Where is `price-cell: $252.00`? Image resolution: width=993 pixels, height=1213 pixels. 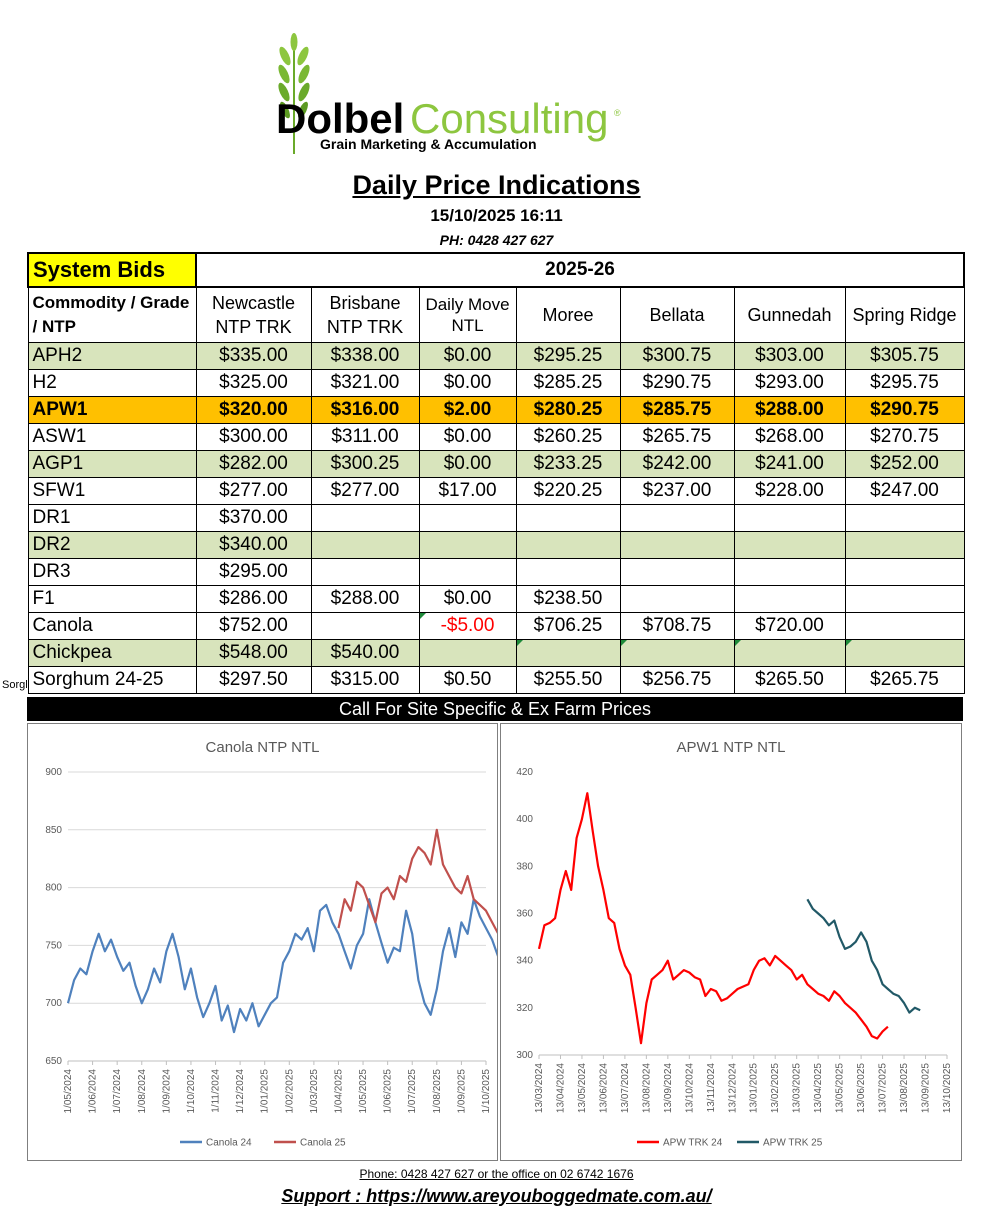
price-cell: $252.00 is located at coordinates (904, 464).